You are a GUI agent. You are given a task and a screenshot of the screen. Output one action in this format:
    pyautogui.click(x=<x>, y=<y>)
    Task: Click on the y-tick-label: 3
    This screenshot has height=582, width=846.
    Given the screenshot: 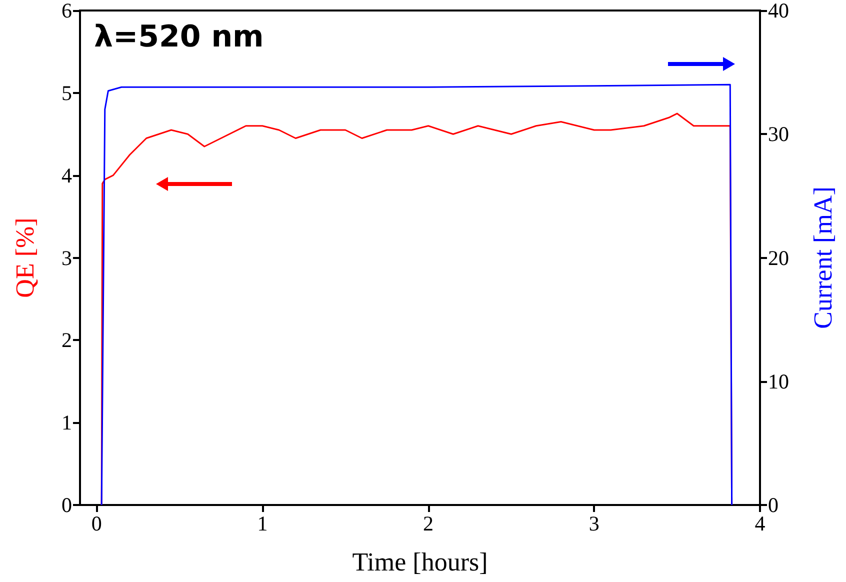 What is the action you would take?
    pyautogui.click(x=67, y=258)
    